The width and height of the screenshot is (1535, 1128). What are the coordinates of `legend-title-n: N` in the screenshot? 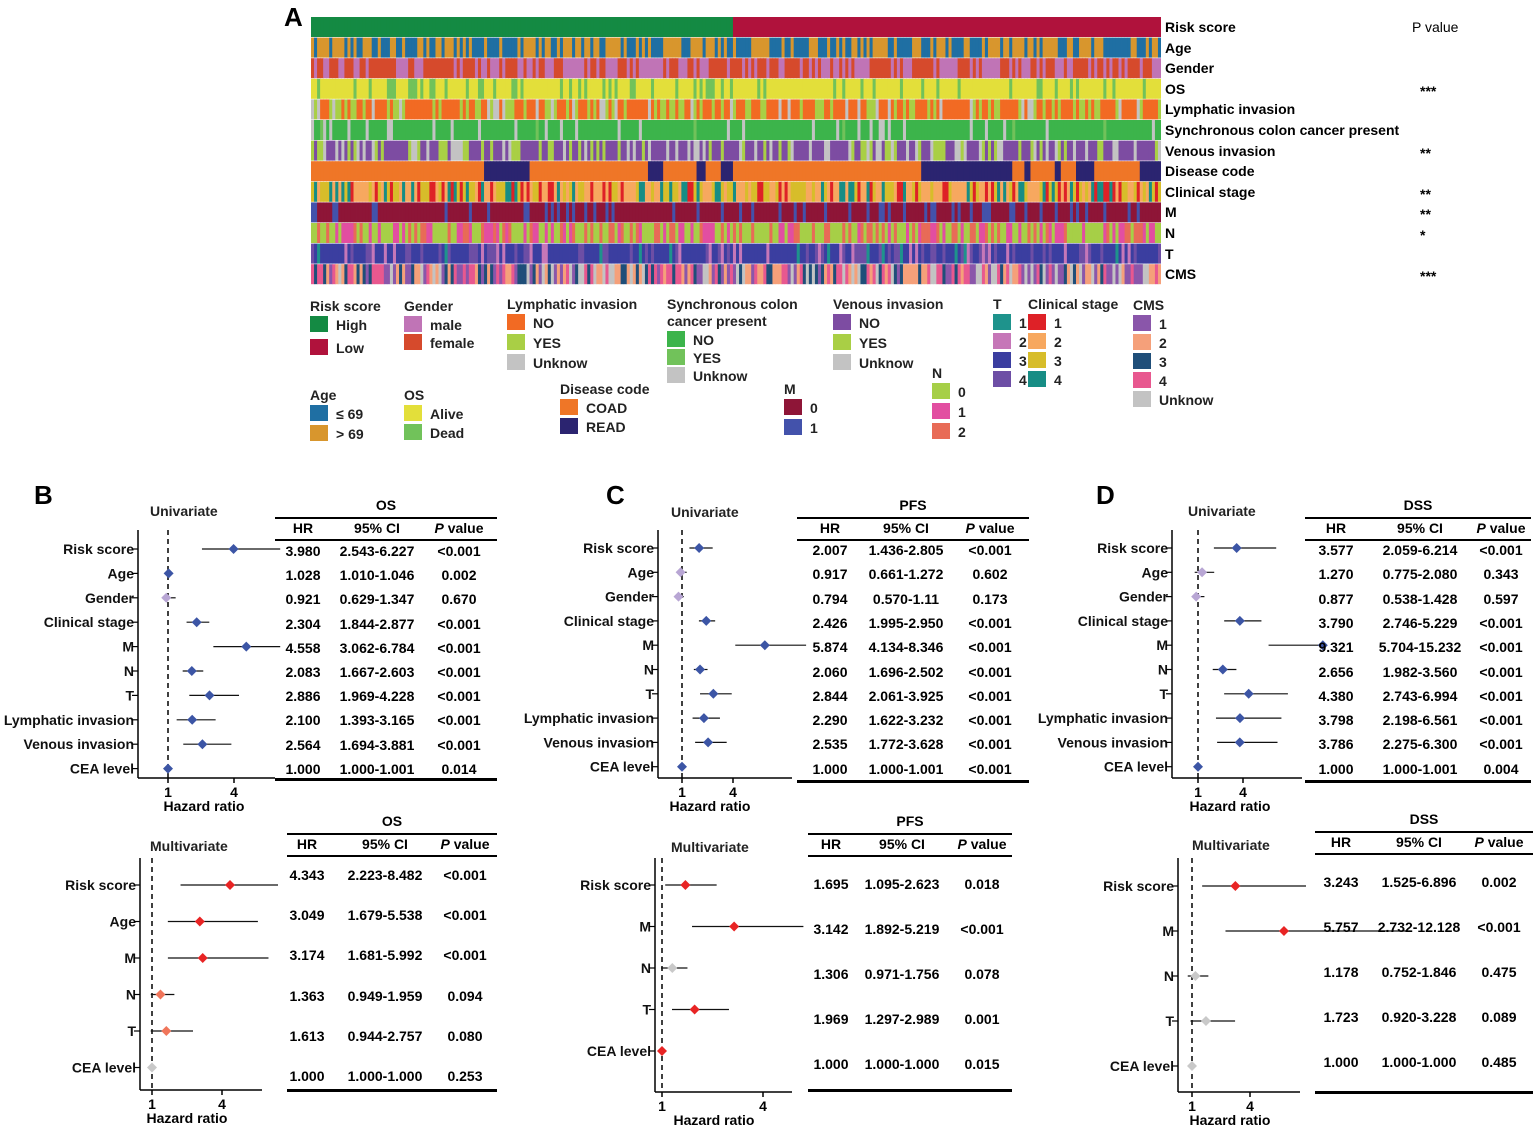 It's located at (937, 373).